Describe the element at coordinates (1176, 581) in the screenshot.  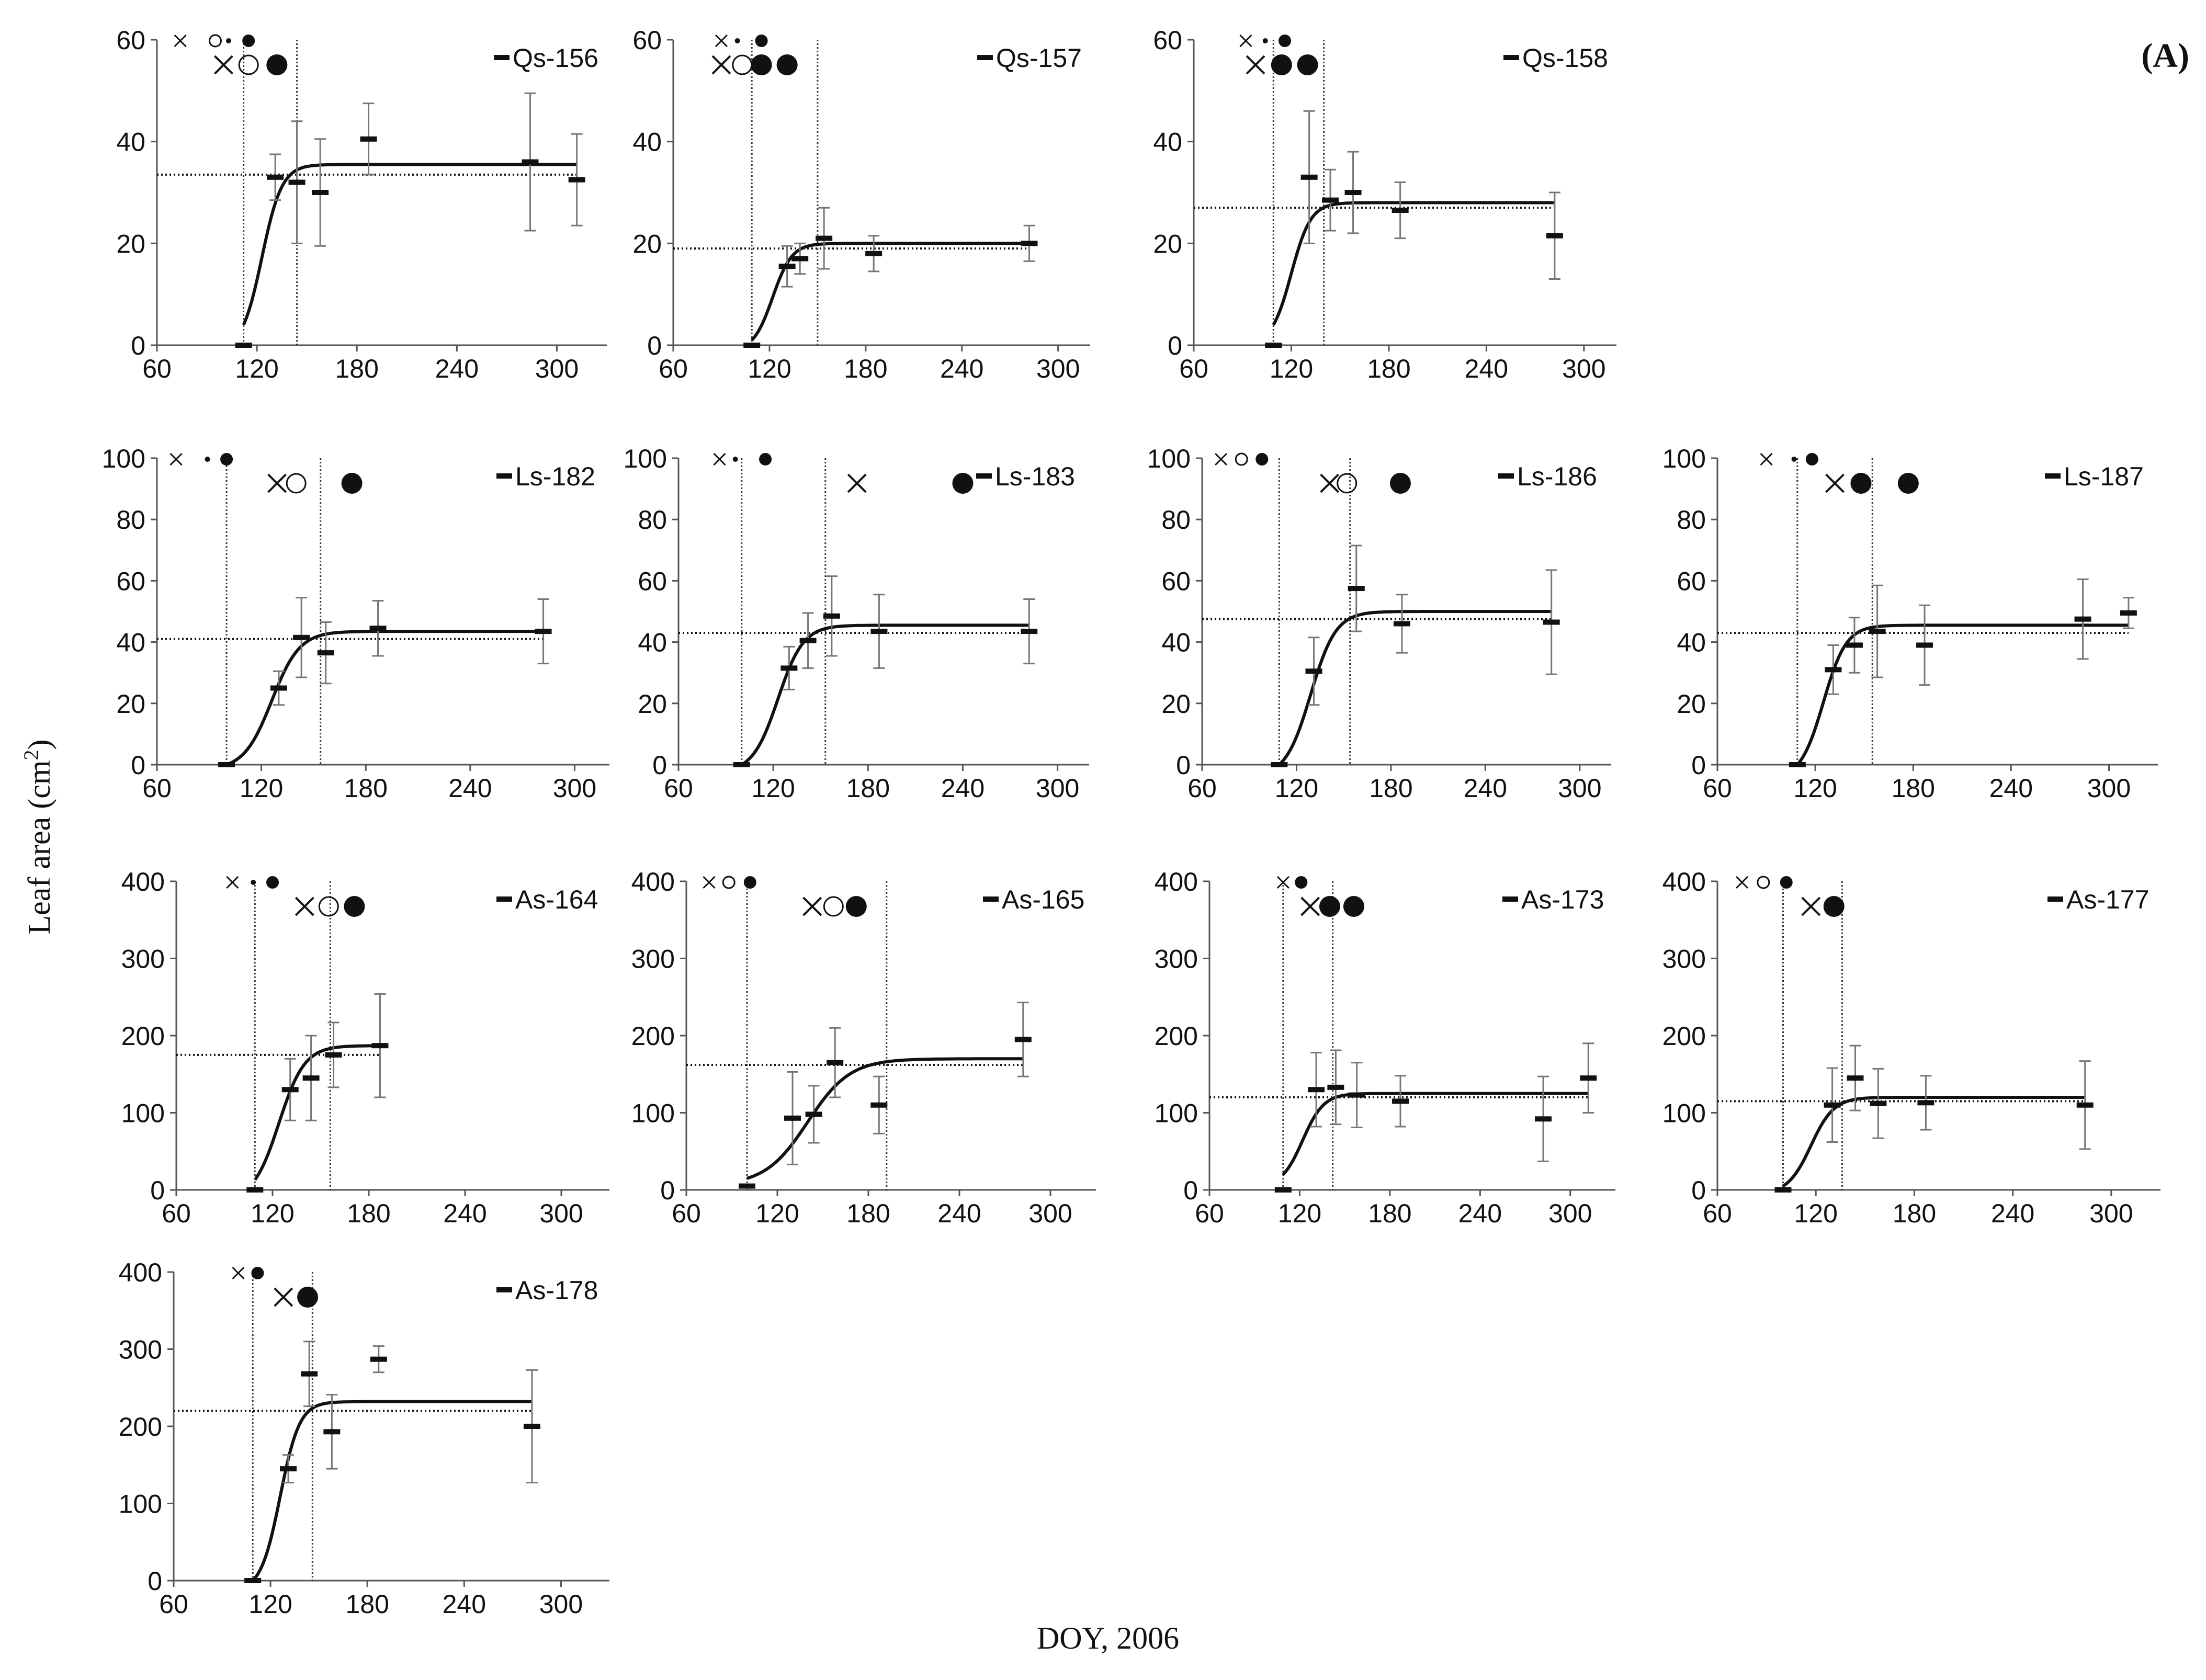
I see `y-tick-label: 60` at that location.